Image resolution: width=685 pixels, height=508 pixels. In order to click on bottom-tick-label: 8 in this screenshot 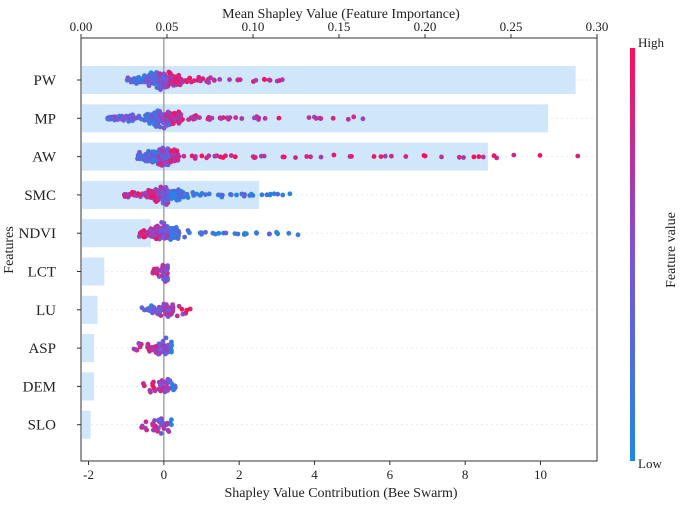, I will do `click(465, 474)`.